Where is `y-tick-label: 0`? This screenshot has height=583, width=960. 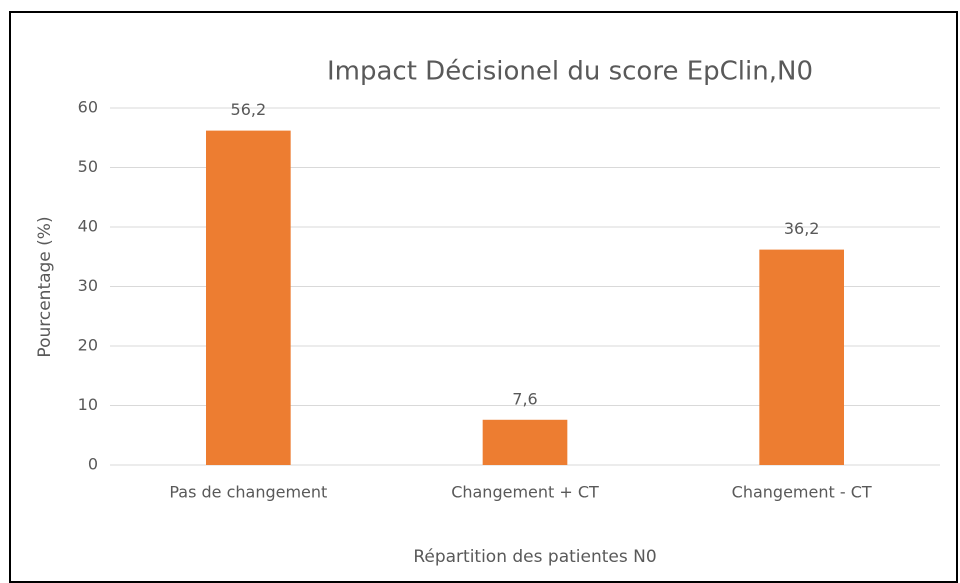
y-tick-label: 0 is located at coordinates (93, 464).